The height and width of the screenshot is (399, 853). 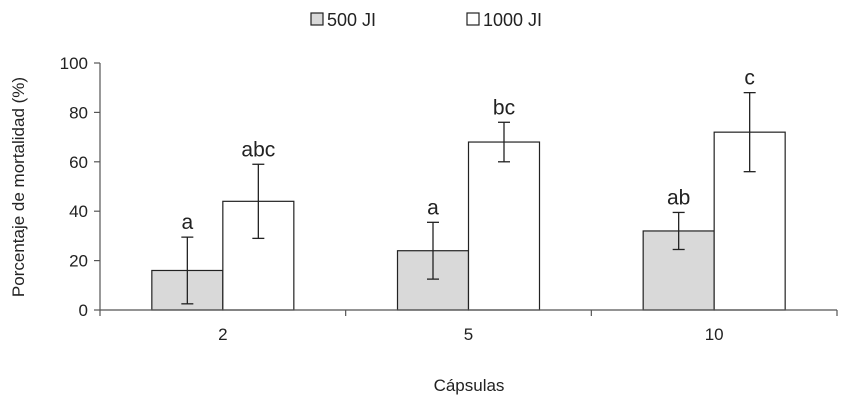 I want to click on x-tick-label-5: 5, so click(x=468, y=334).